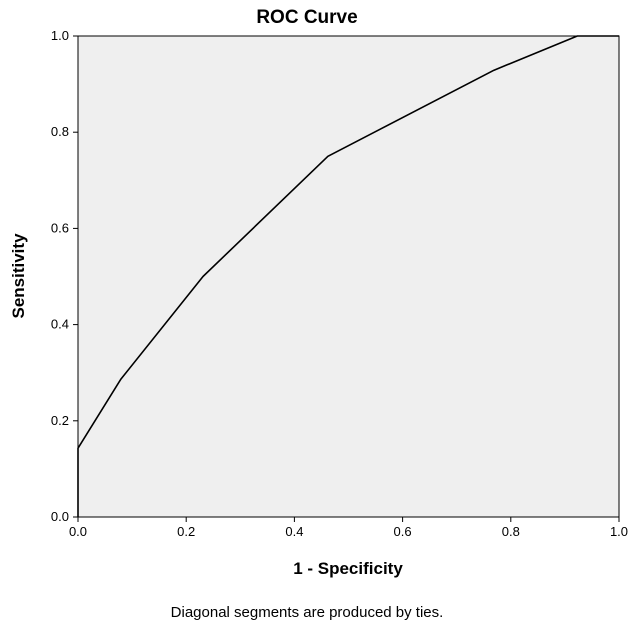  Describe the element at coordinates (60, 131) in the screenshot. I see `y-tick-label: 0.8` at that location.